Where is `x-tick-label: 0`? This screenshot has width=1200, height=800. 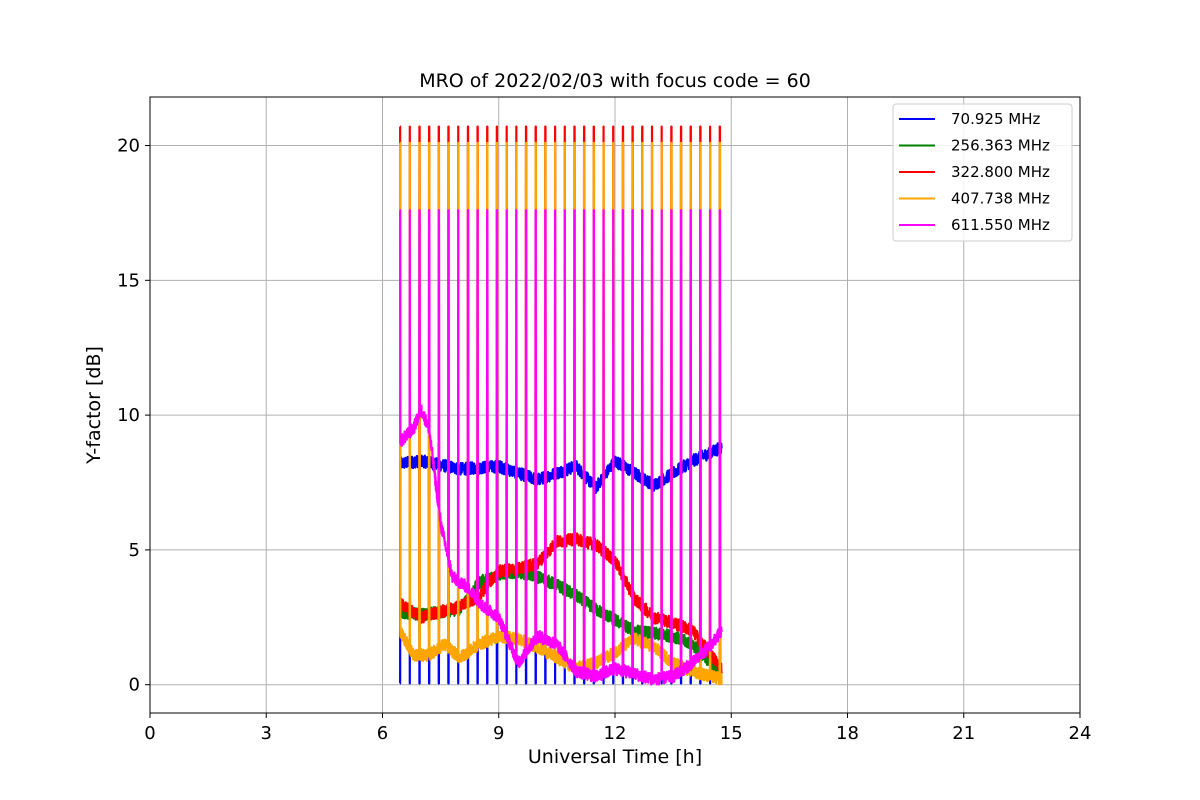 x-tick-label: 0 is located at coordinates (149, 733).